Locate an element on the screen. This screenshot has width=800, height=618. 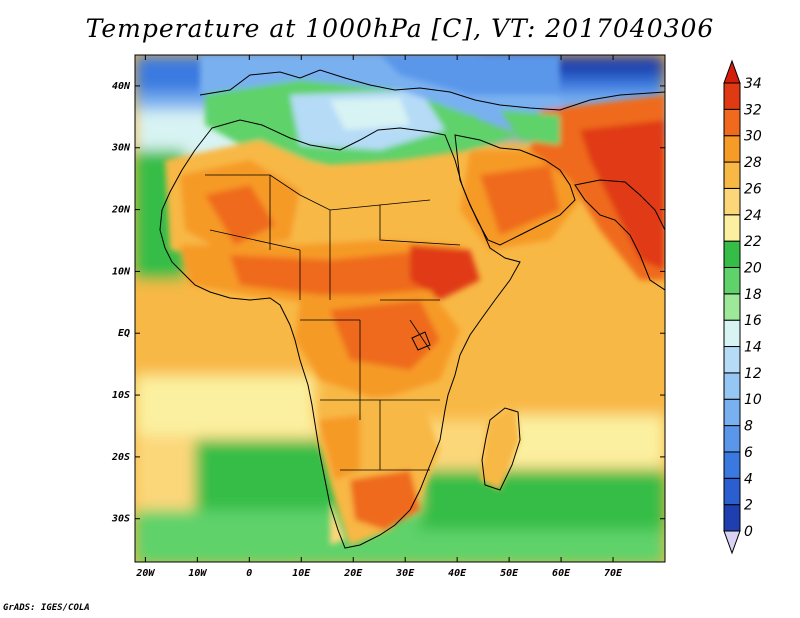
colorbar-label: 30 is located at coordinates (753, 137).